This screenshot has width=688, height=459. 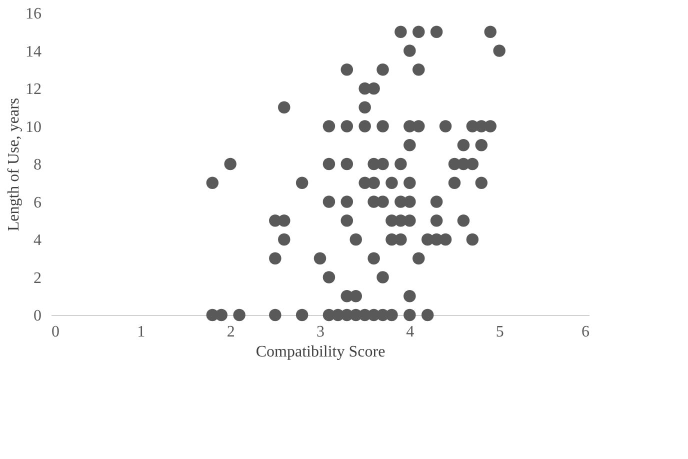 I want to click on x-tick-label: 4, so click(x=410, y=332).